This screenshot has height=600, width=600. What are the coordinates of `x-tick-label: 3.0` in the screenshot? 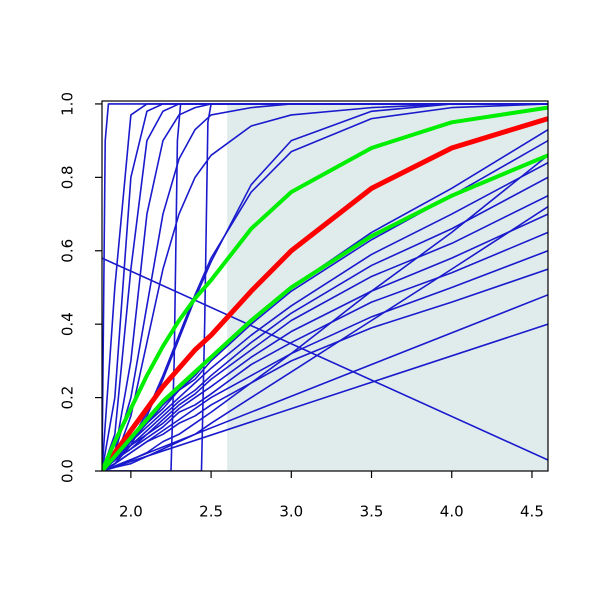 It's located at (291, 512).